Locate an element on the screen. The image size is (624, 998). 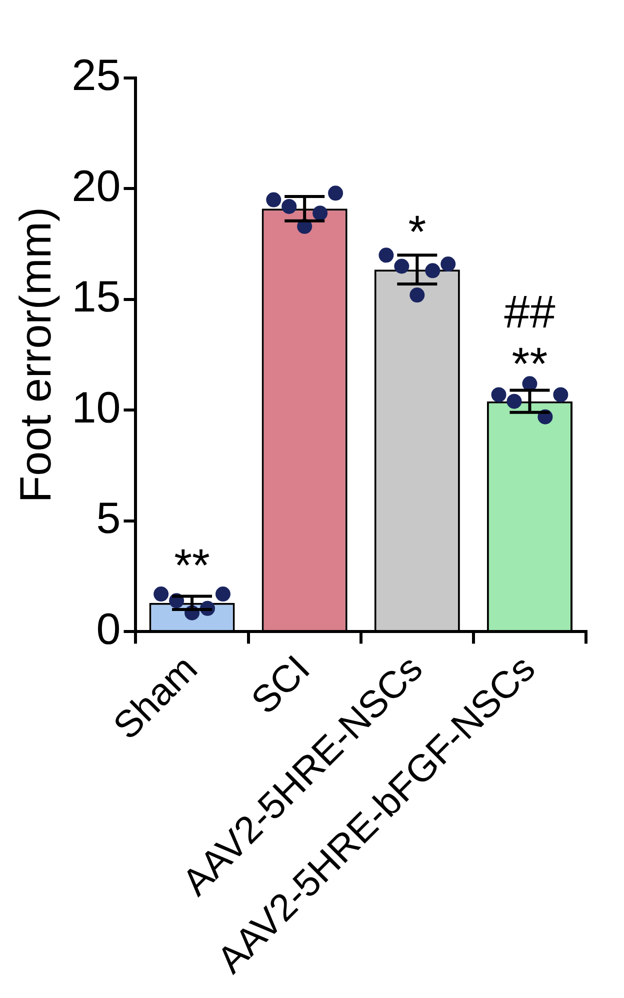
y-tick-label: 20 is located at coordinates (96, 186).